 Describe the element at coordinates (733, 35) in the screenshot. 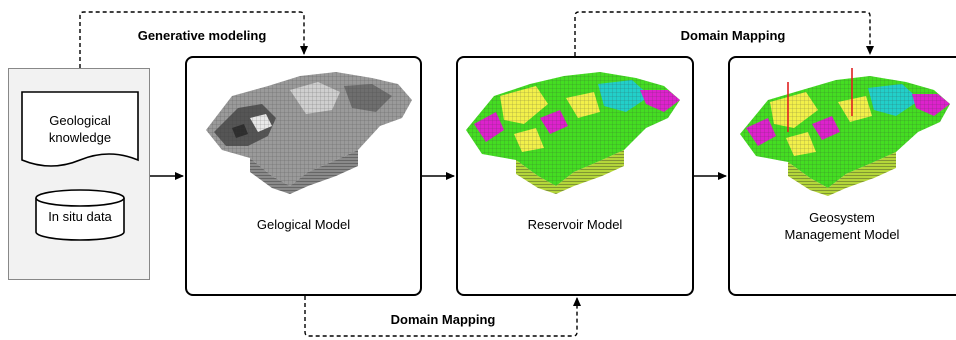

I see `domain-mapping-top-label: Domain Mapping` at that location.